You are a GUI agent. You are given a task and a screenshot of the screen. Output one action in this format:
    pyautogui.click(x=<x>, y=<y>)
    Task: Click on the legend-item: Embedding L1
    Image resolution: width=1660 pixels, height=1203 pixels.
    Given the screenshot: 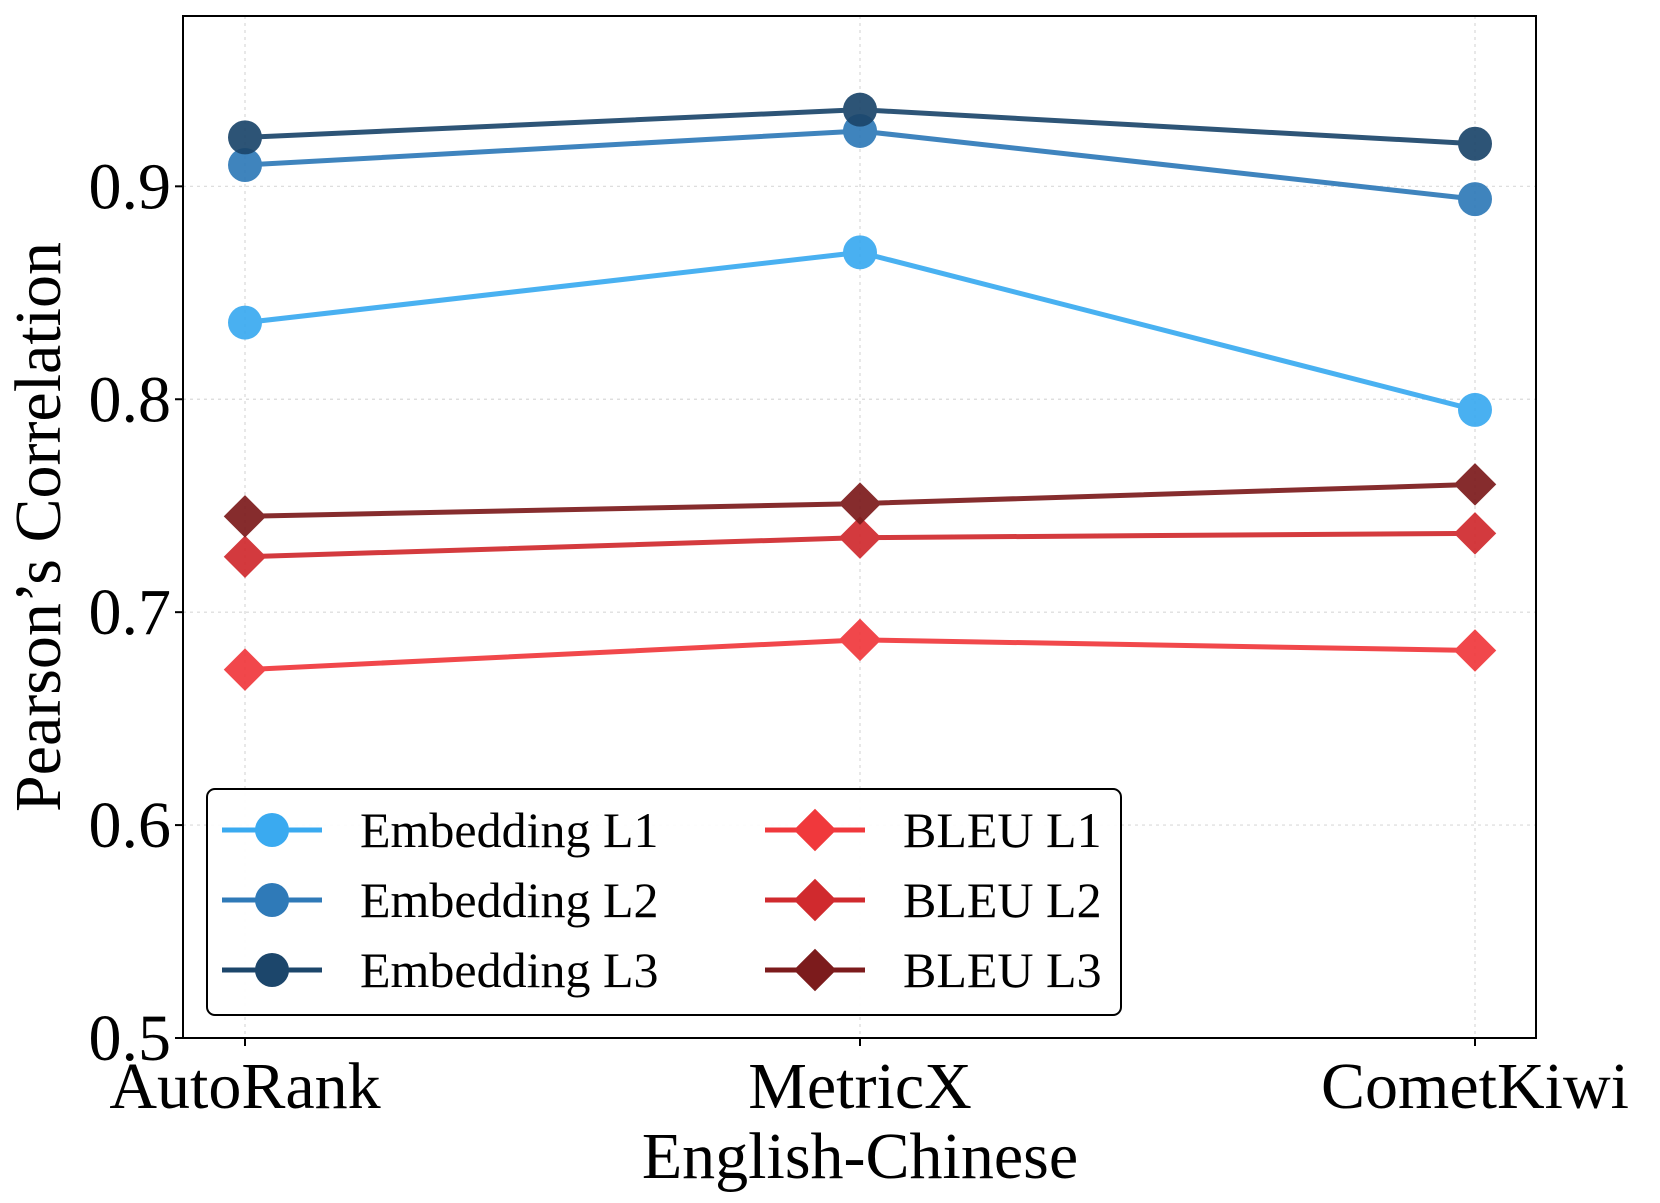 What is the action you would take?
    pyautogui.click(x=440, y=830)
    